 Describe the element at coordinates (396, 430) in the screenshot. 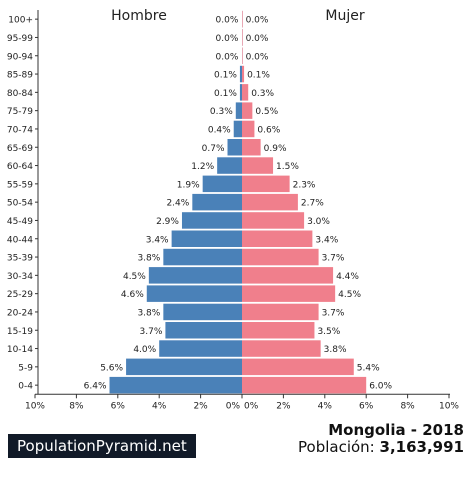

I see `country-year-title: Mongolia - 2018` at that location.